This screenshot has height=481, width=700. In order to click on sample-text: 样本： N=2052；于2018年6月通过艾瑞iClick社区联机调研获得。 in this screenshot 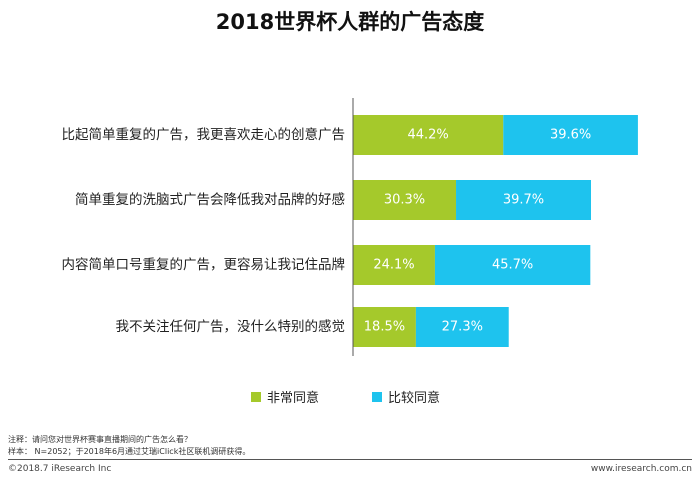, I will do `click(129, 451)`.